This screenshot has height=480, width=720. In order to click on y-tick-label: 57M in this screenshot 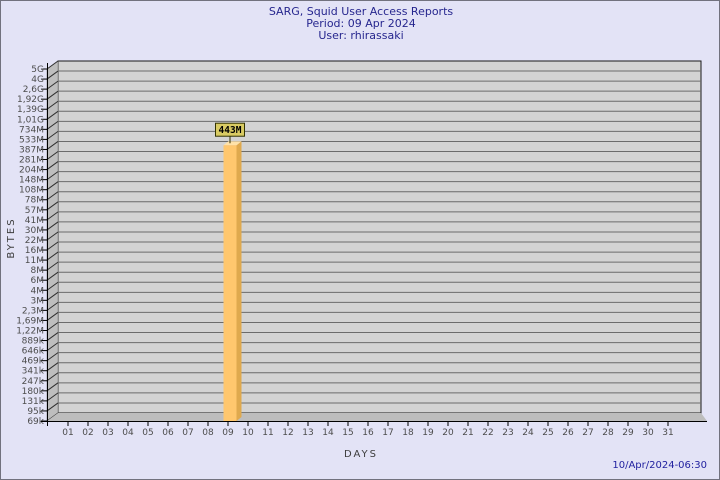, I will do `click(34, 211)`.